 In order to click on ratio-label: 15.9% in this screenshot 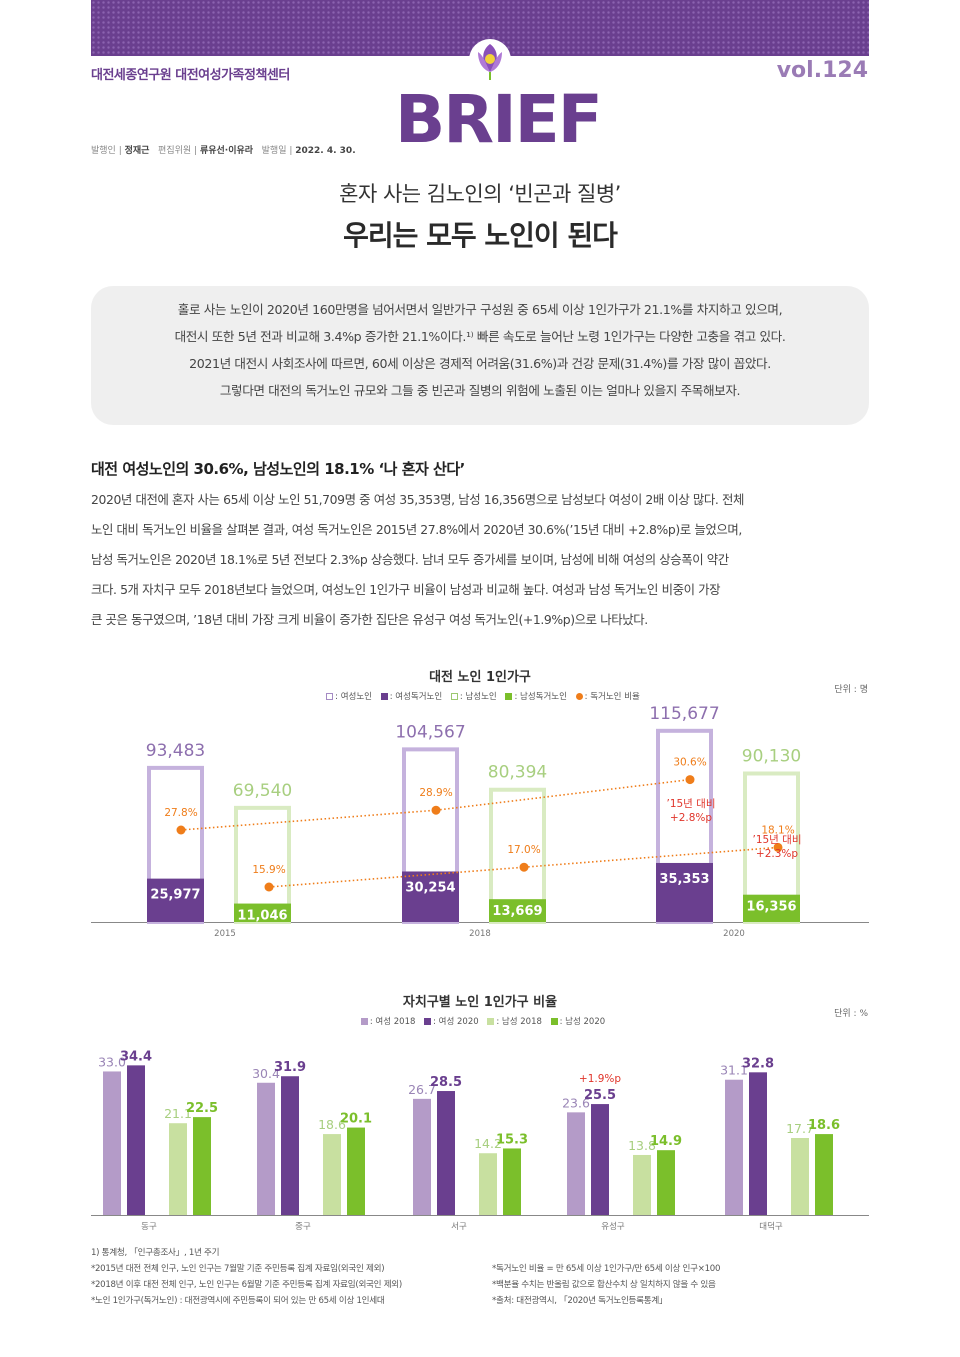, I will do `click(268, 870)`.